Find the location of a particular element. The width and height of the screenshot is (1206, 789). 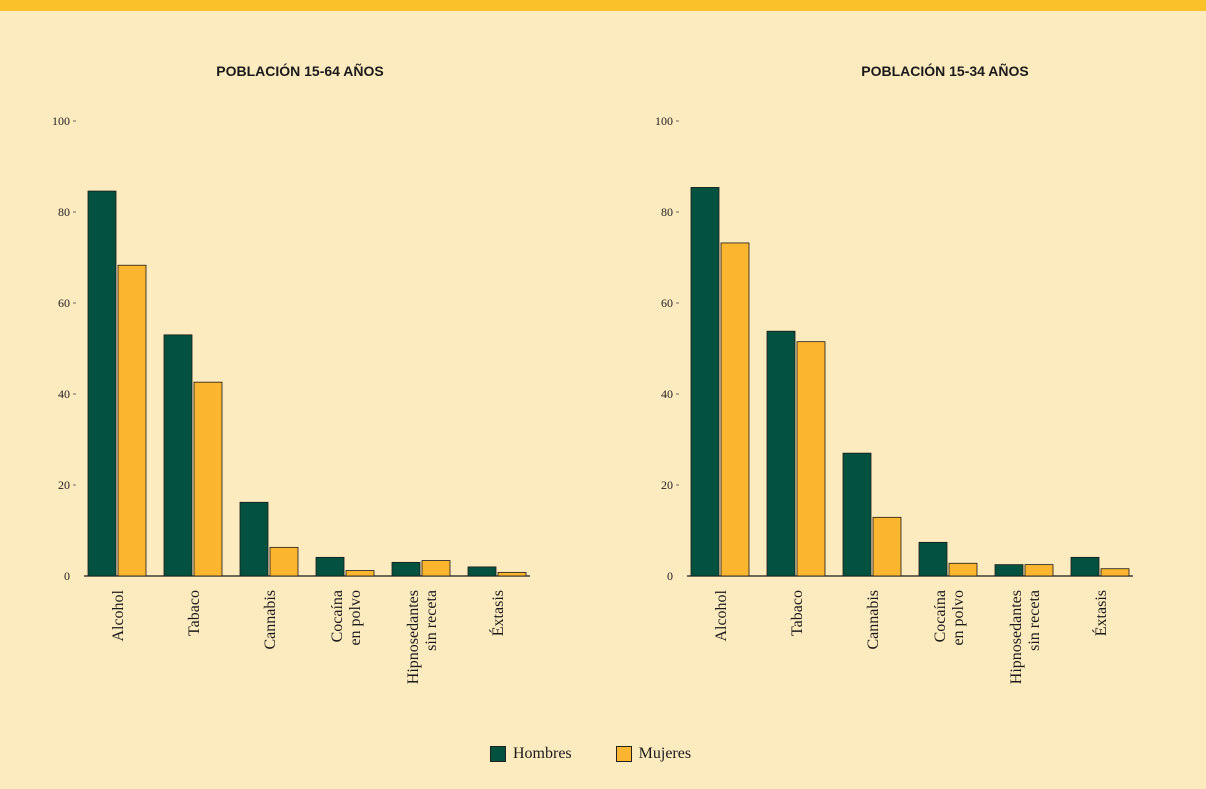

legend: Hombres Mujeres is located at coordinates (612, 754).